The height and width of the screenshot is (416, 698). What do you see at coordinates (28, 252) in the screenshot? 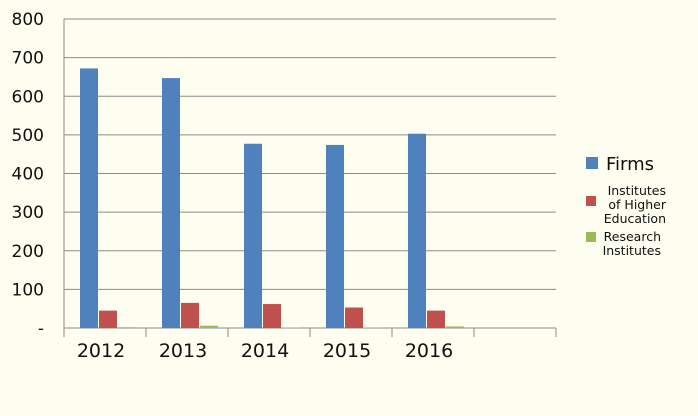
I see `y-tick-label: 200` at bounding box center [28, 252].